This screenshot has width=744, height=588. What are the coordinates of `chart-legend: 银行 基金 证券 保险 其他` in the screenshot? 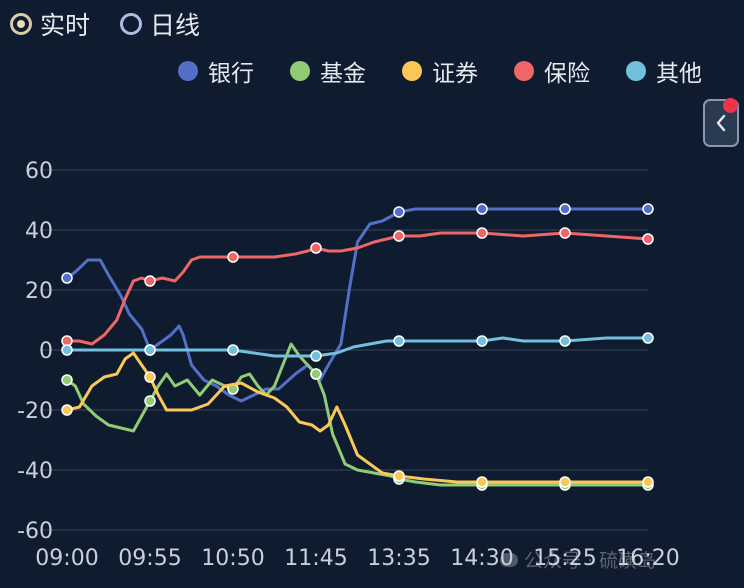 It's located at (422, 71).